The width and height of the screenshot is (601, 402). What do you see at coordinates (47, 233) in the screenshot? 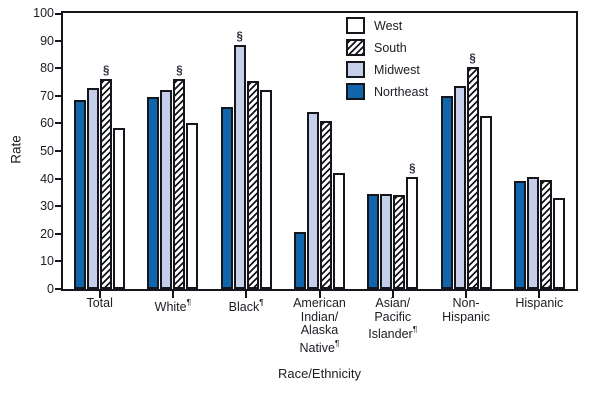
I see `y-tick-label: 20` at bounding box center [47, 233].